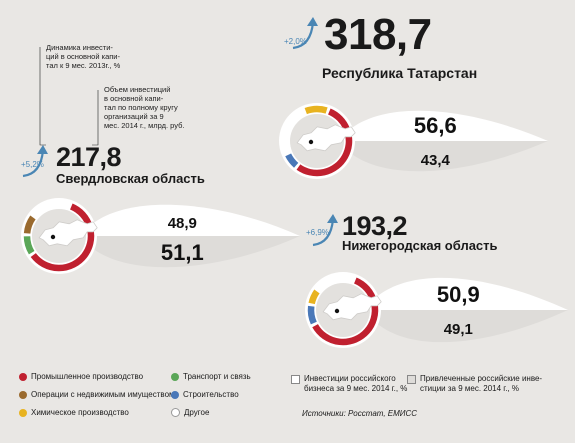 The image size is (575, 443). Describe the element at coordinates (295, 379) in the screenshot. I see `share-swatch-russian-business` at that location.